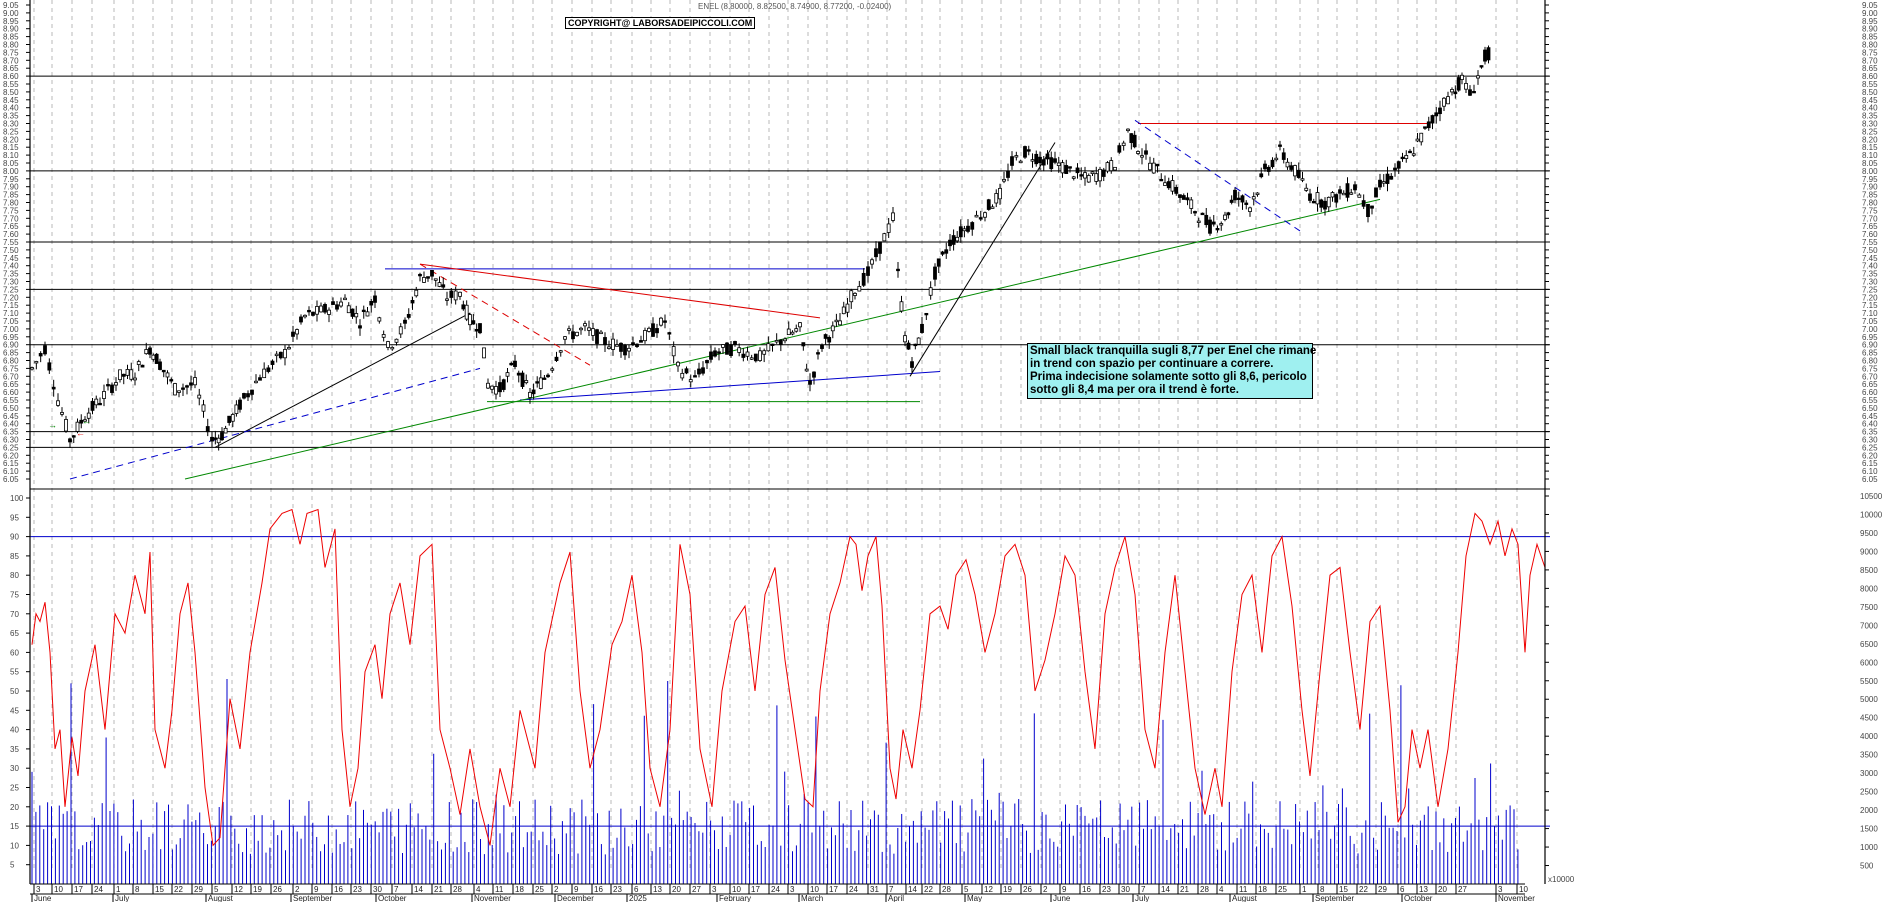  Describe the element at coordinates (1870, 163) in the screenshot. I see `svg-text: 8.05` at that location.